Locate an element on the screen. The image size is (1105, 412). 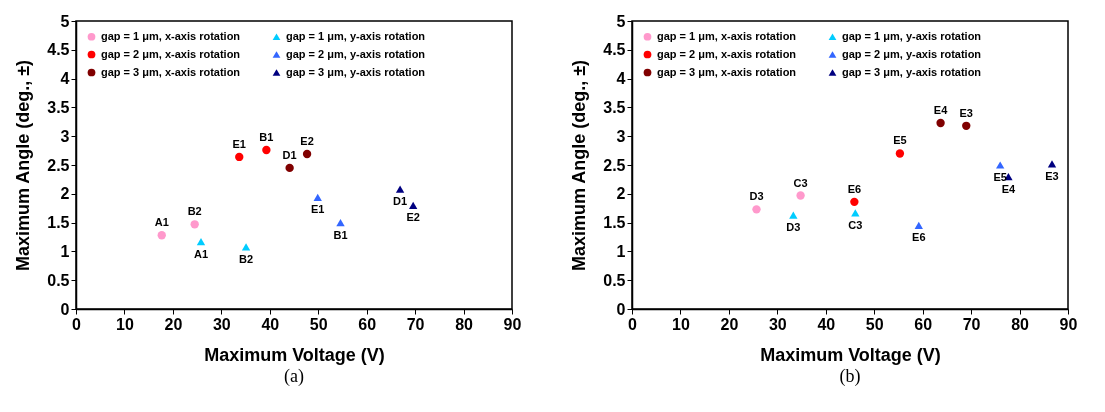
x-tick-label: 30 is located at coordinates (777, 324).